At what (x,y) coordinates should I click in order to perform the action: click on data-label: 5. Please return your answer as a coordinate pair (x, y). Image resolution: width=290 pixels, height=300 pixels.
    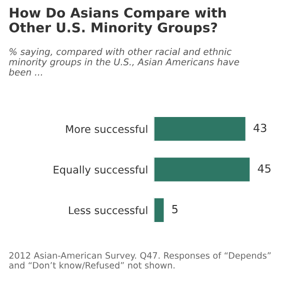
    Looking at the image, I should click on (175, 209).